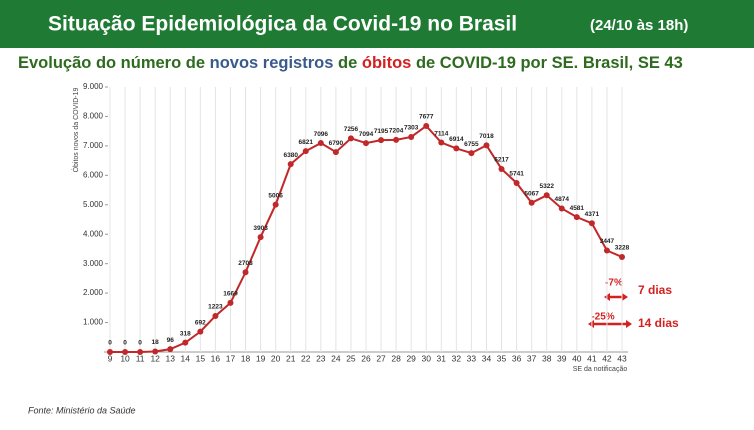  Describe the element at coordinates (290, 155) in the screenshot. I see `data-label: 6380` at that location.